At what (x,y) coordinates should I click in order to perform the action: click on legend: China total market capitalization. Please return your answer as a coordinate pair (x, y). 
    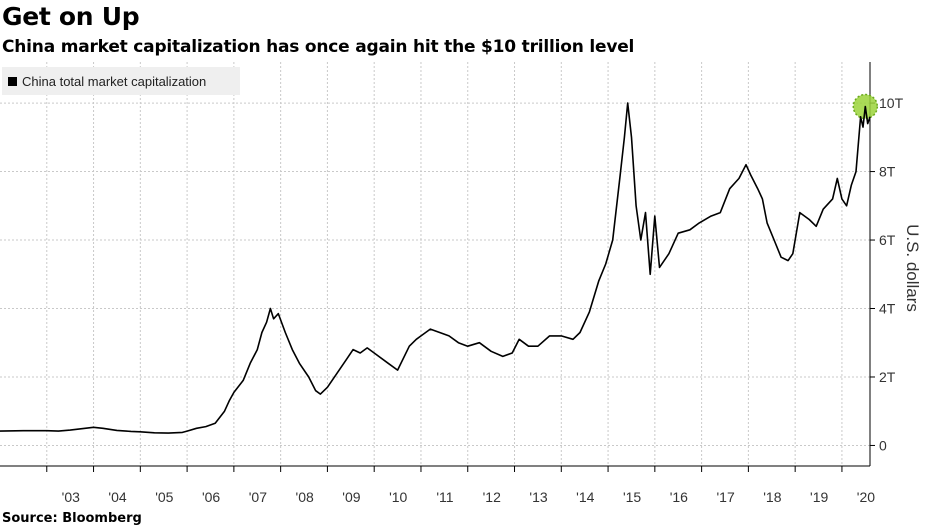
    Looking at the image, I should click on (121, 81).